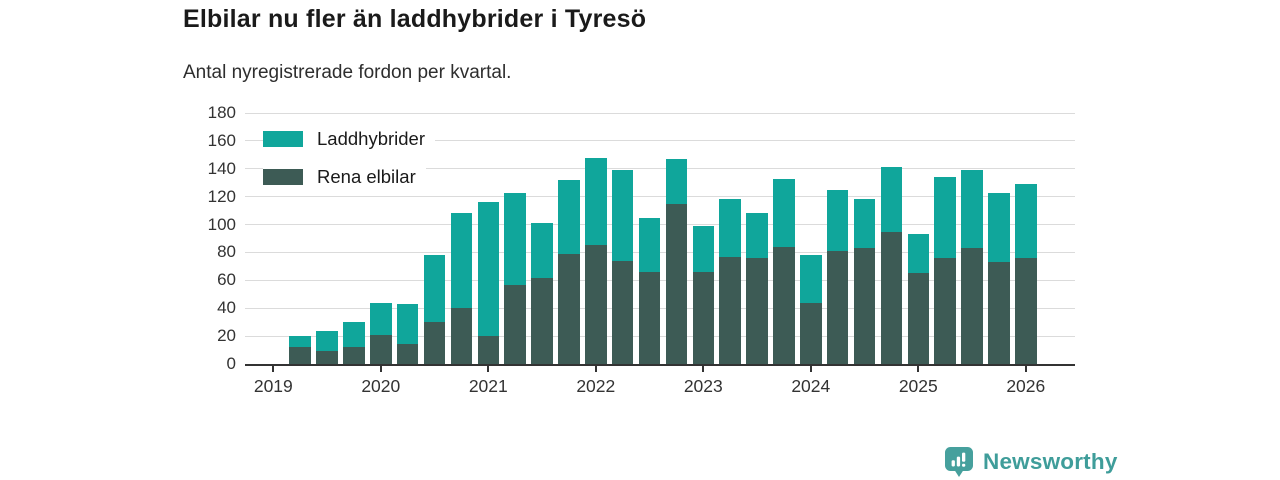 This screenshot has height=480, width=1280. I want to click on x-axis-tick-label-2026: 2026, so click(1026, 386).